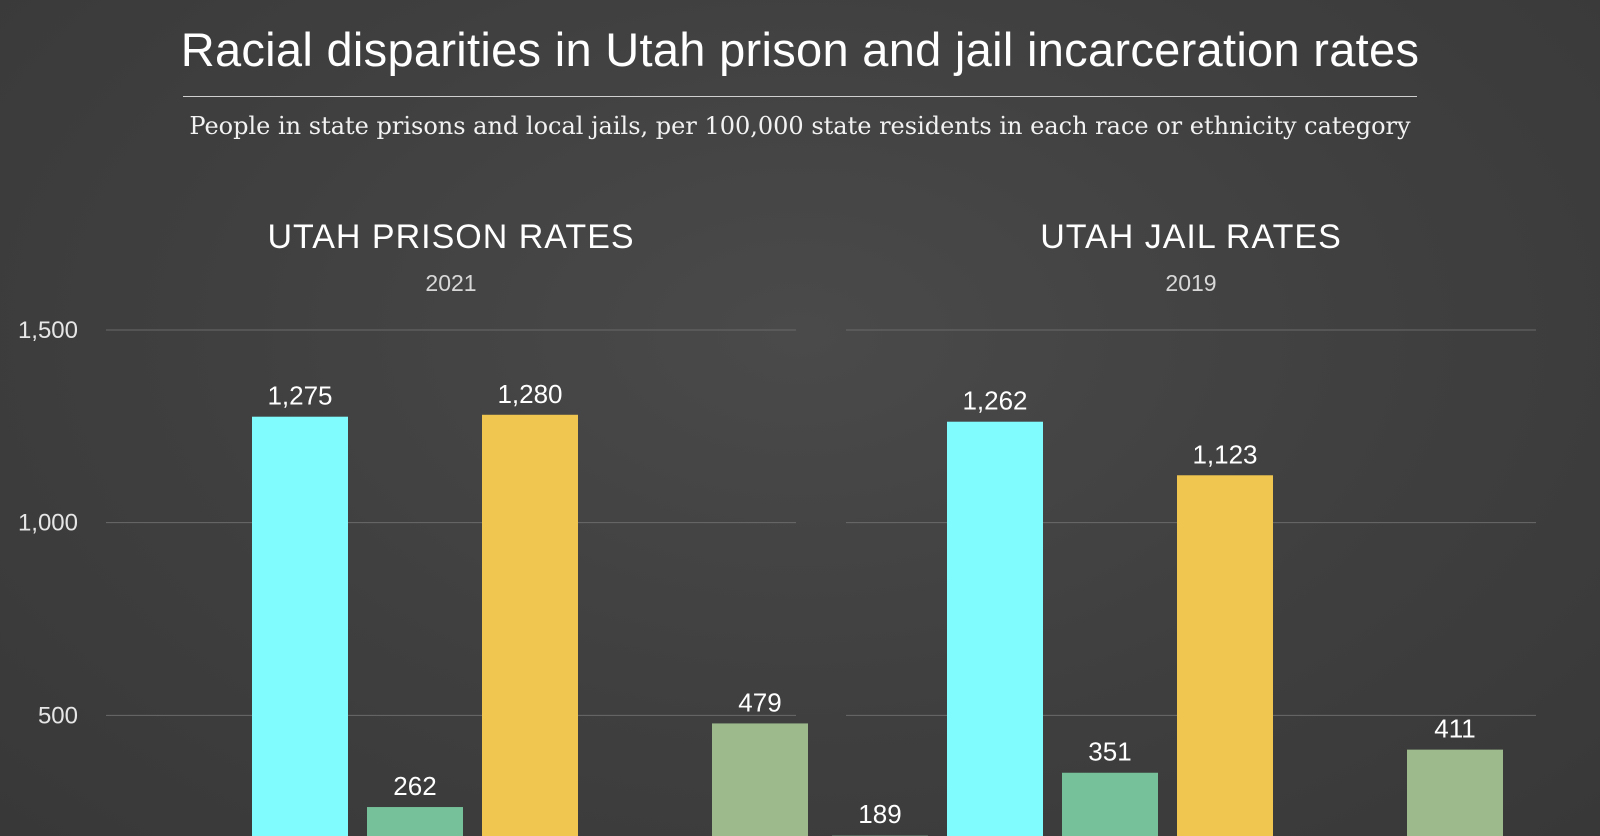  Describe the element at coordinates (414, 786) in the screenshot. I see `prison-bar-value-label: 262` at that location.